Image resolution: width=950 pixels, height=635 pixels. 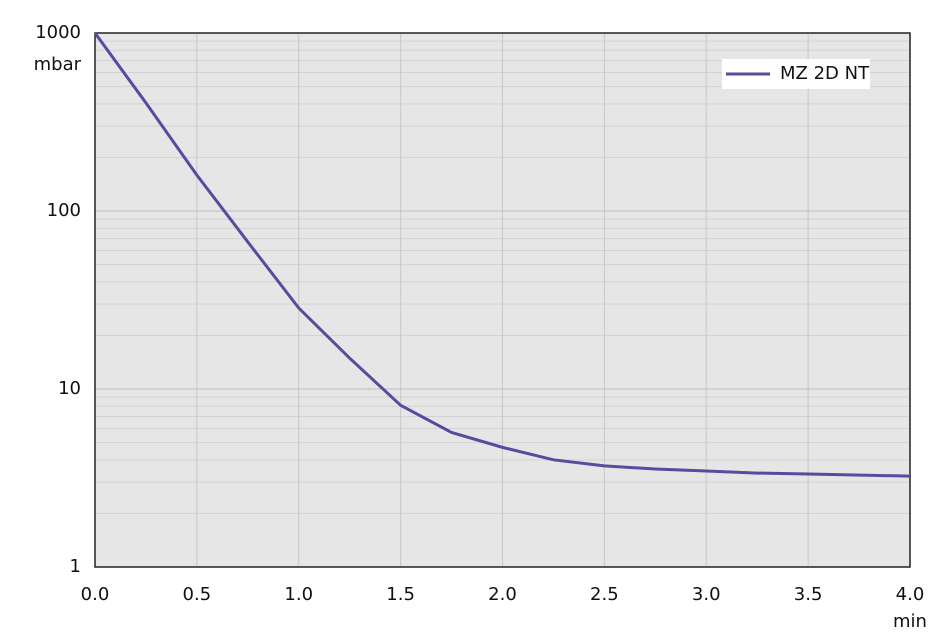 I want to click on x-tick-label: 0.0, so click(x=95, y=594).